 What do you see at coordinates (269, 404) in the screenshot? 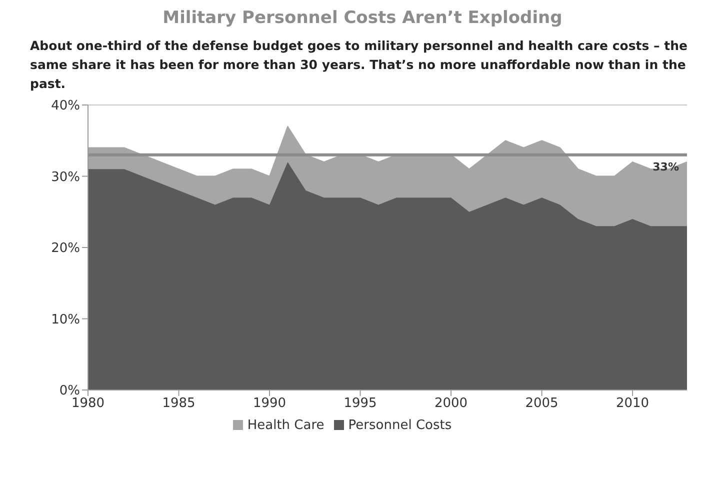
I see `x-tick-label: 1990` at bounding box center [269, 404].